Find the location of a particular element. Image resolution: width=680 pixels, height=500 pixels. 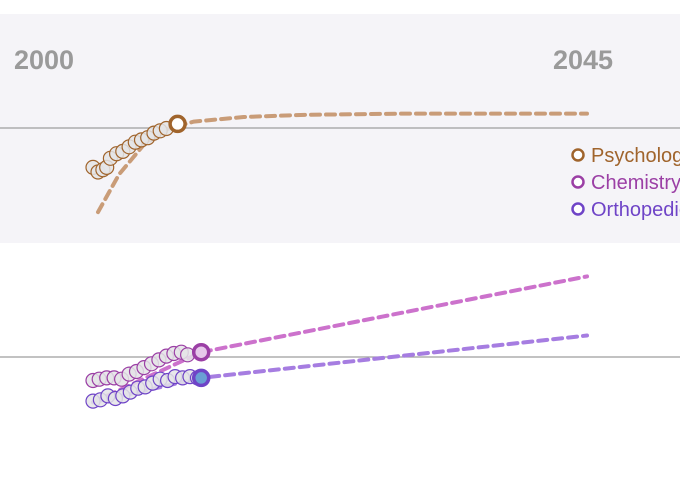

legend: Psychology Chemistry Orthopedics is located at coordinates (625, 183).